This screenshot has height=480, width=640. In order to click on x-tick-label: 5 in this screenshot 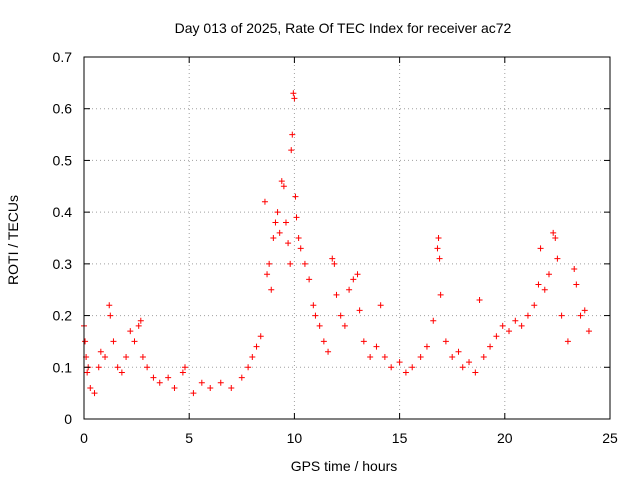, I will do `click(189, 438)`.